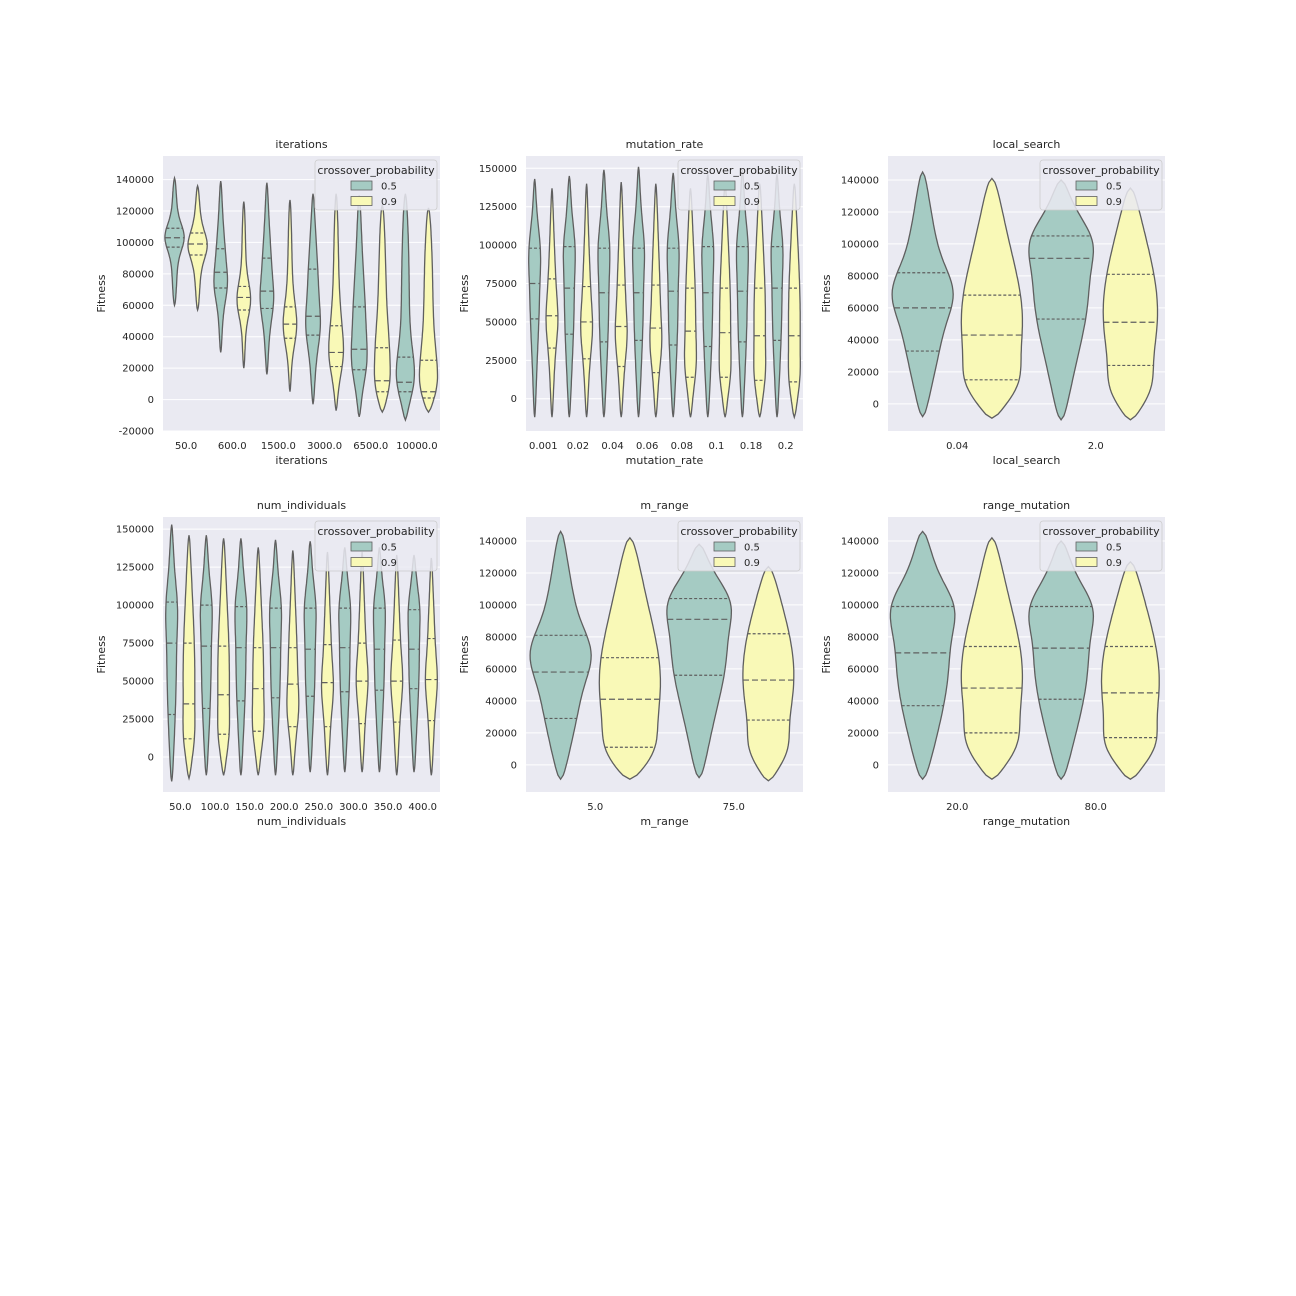 The width and height of the screenshot is (1296, 1296). Describe the element at coordinates (957, 807) in the screenshot. I see `x-tick-label: 20.0` at that location.